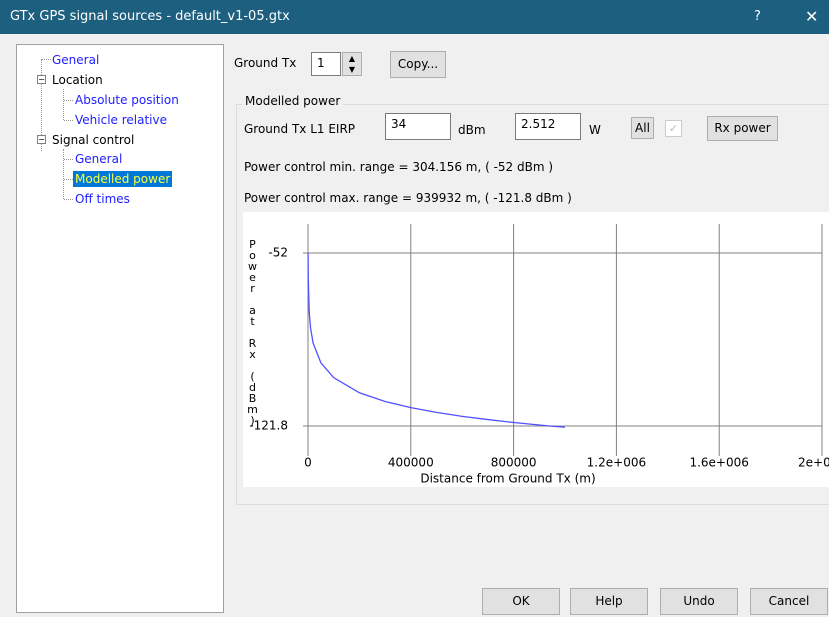  I want to click on tree-item: Off times, so click(102, 199).